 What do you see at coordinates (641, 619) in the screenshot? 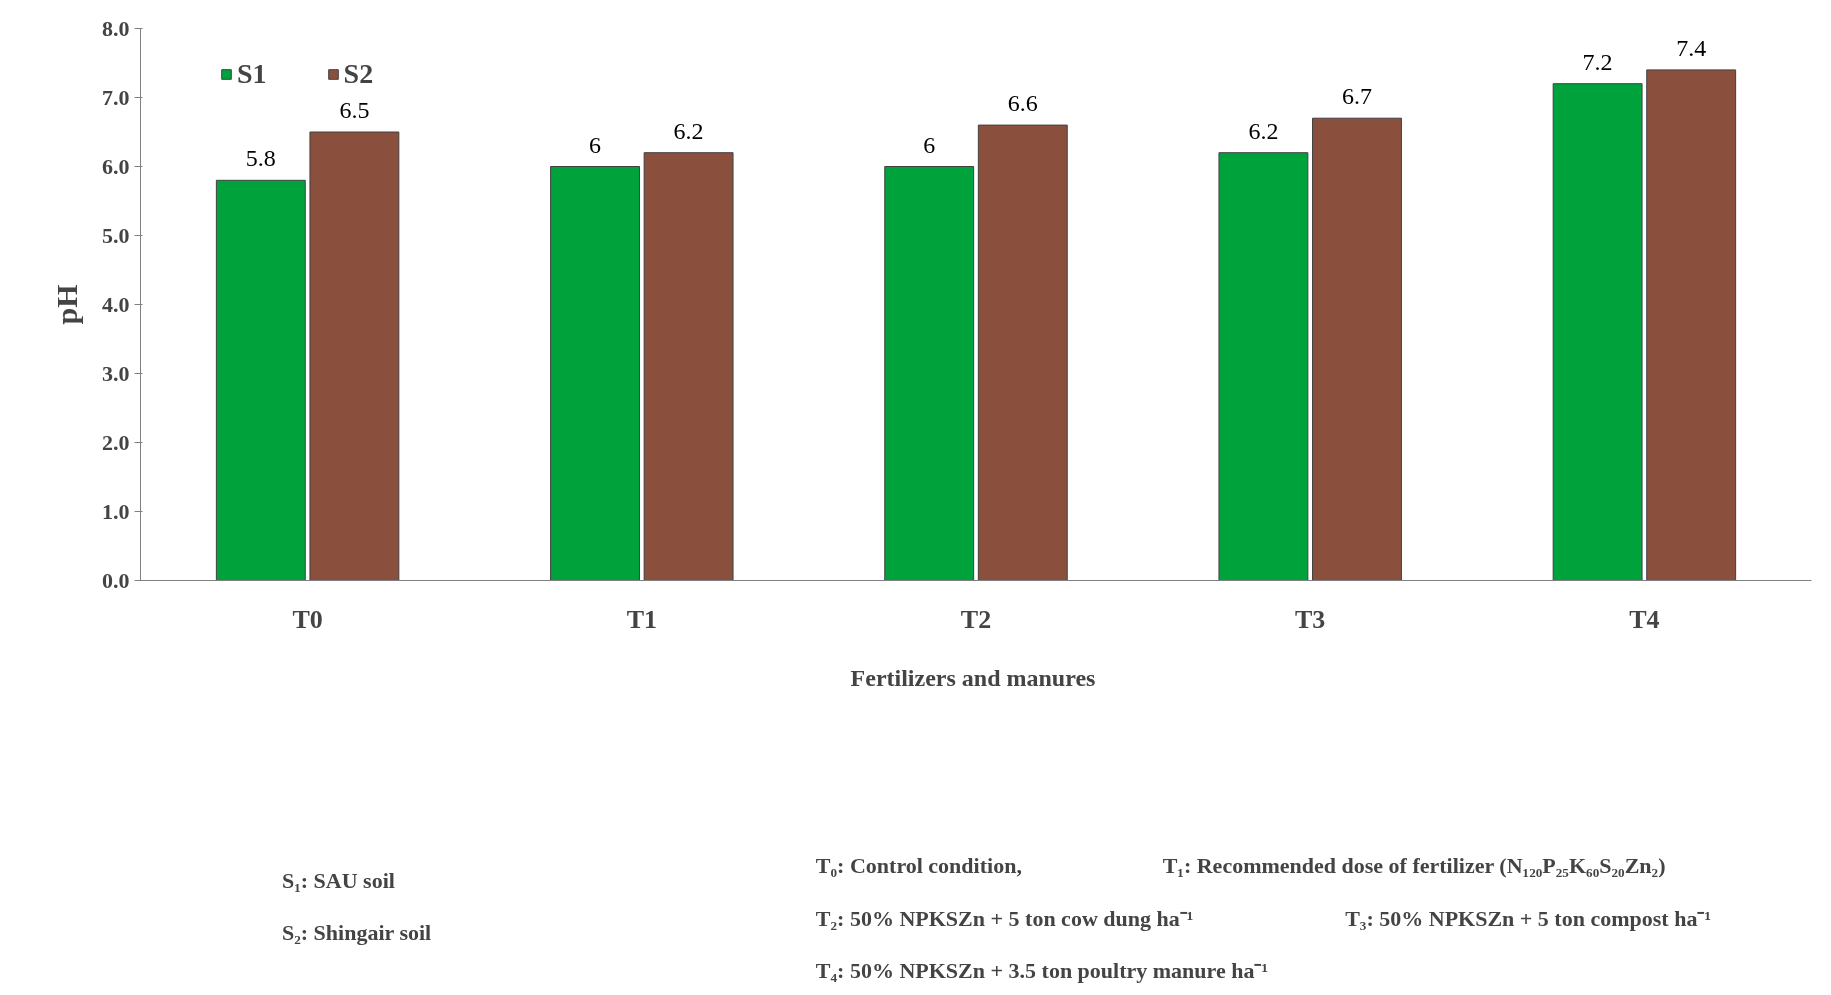
I see `x-tick-label: T1` at bounding box center [641, 619].